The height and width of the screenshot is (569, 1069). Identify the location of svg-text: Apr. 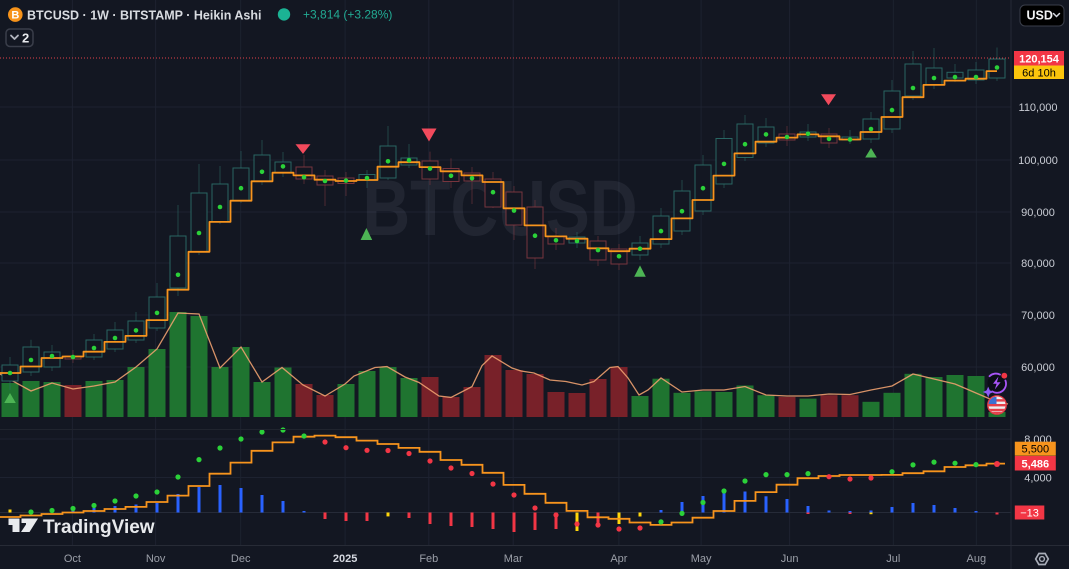
(618, 559).